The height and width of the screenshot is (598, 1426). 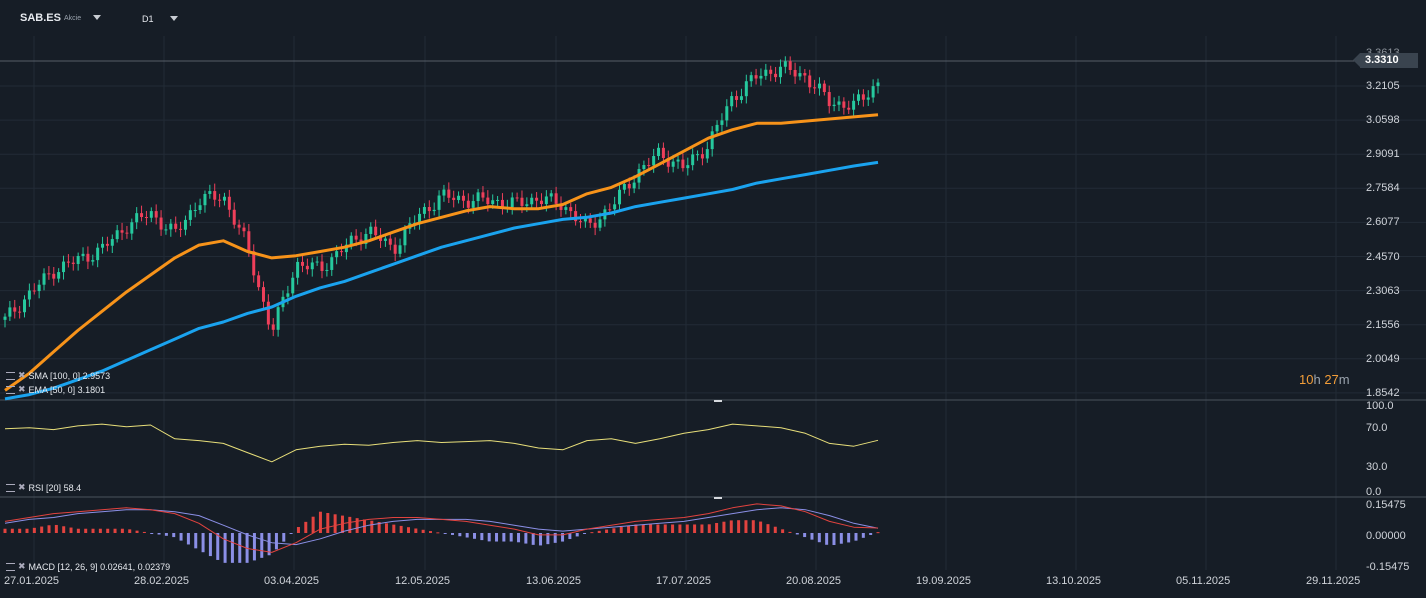 I want to click on current-price-tag: 3.3310, so click(x=1385, y=60).